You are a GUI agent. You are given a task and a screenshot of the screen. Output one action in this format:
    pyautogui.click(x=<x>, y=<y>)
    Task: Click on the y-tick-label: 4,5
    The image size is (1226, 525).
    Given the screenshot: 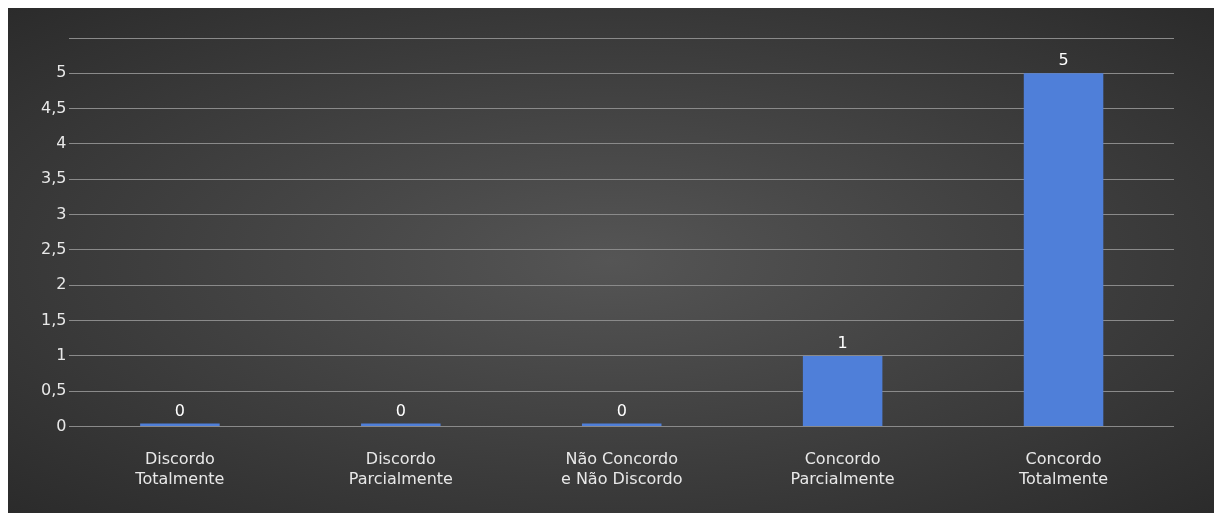 What is the action you would take?
    pyautogui.click(x=53, y=107)
    